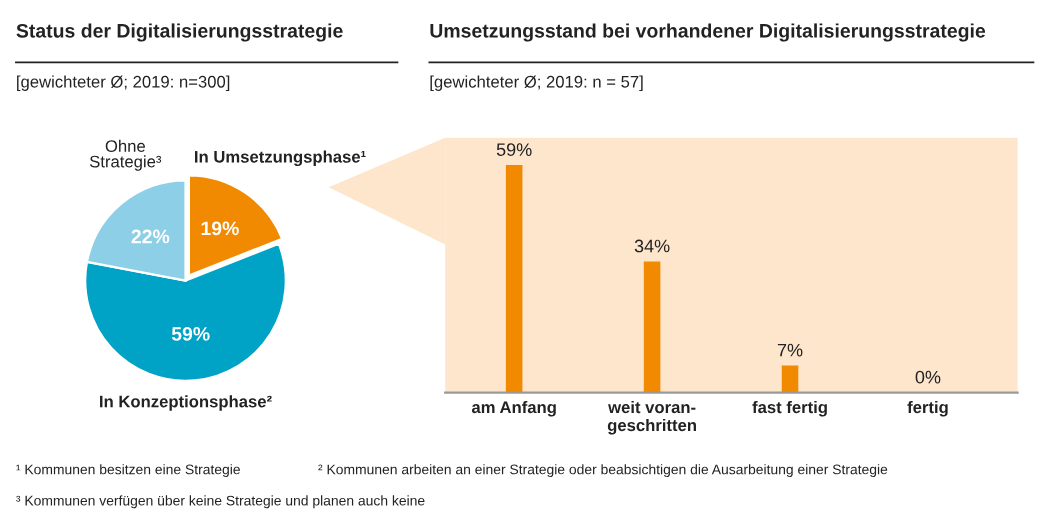 This screenshot has width=1060, height=520. What do you see at coordinates (652, 246) in the screenshot?
I see `data-label: 34%` at bounding box center [652, 246].